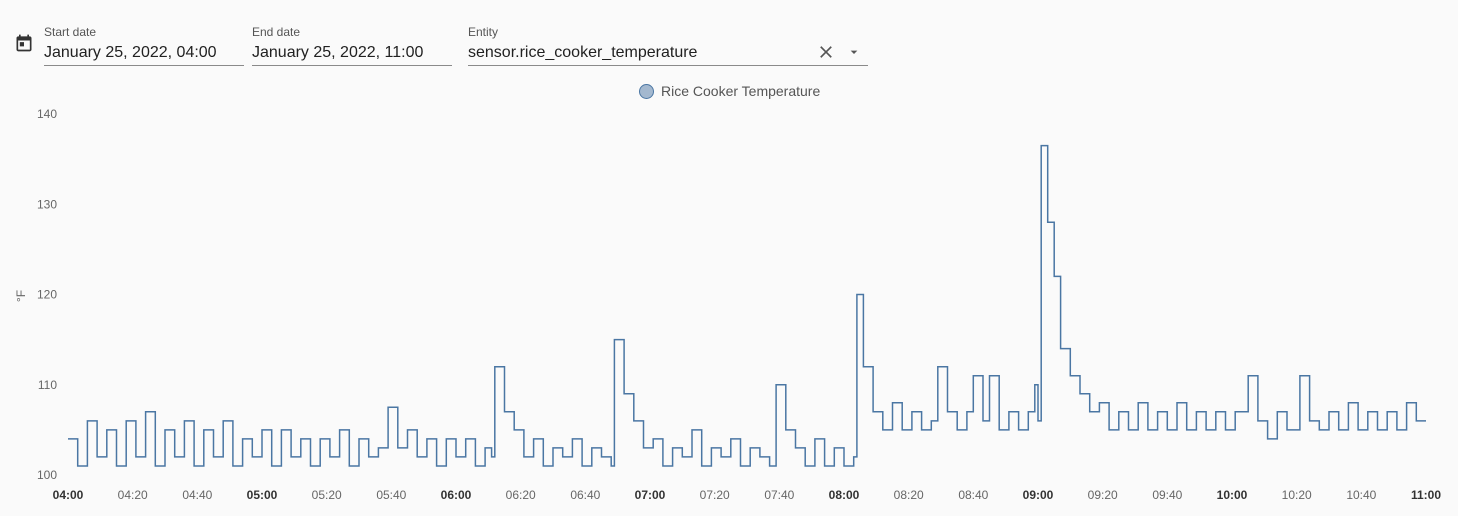 The image size is (1458, 516). What do you see at coordinates (844, 495) in the screenshot?
I see `x-tick-label: 08:00` at bounding box center [844, 495].